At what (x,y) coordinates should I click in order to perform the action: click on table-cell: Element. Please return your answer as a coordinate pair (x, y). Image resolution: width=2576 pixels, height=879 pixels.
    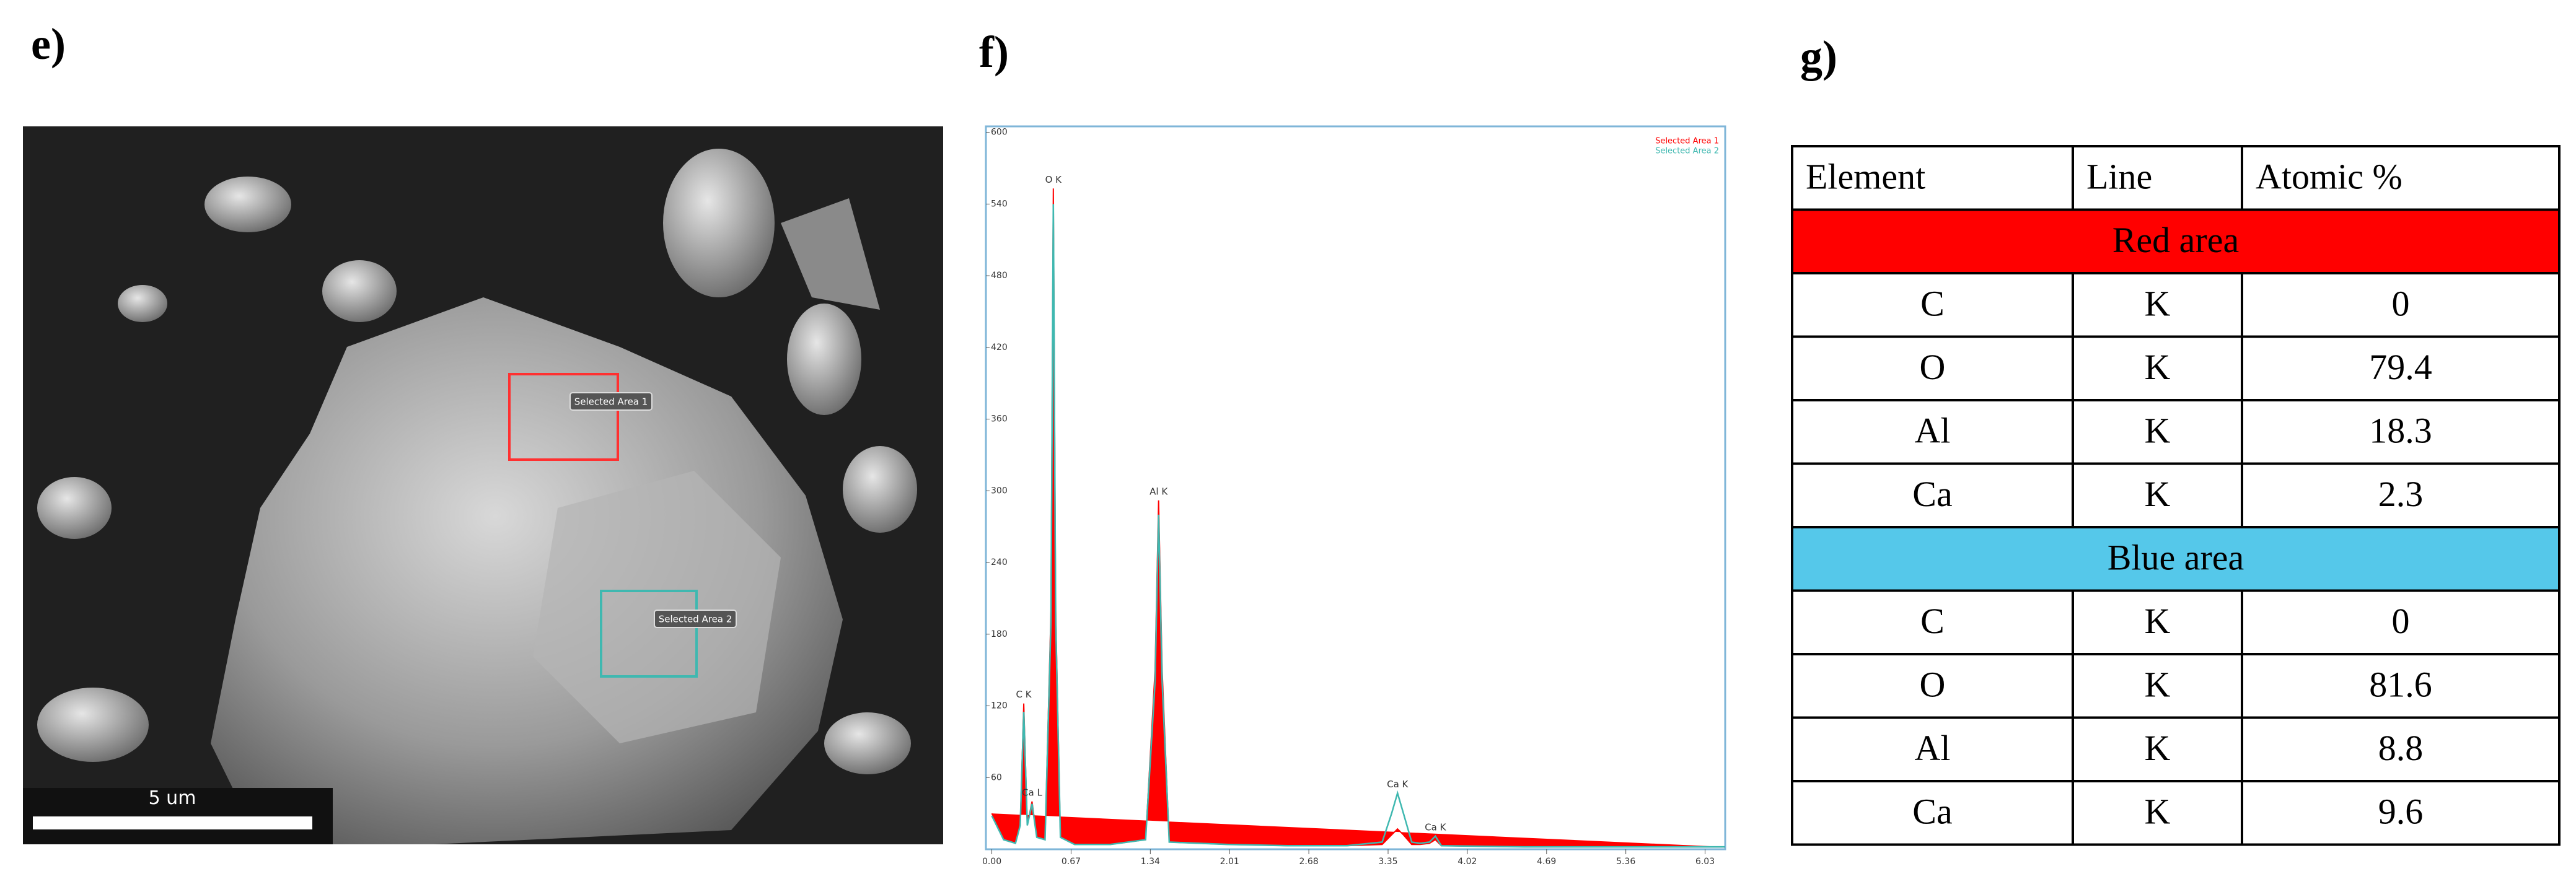
    Looking at the image, I should click on (1866, 177).